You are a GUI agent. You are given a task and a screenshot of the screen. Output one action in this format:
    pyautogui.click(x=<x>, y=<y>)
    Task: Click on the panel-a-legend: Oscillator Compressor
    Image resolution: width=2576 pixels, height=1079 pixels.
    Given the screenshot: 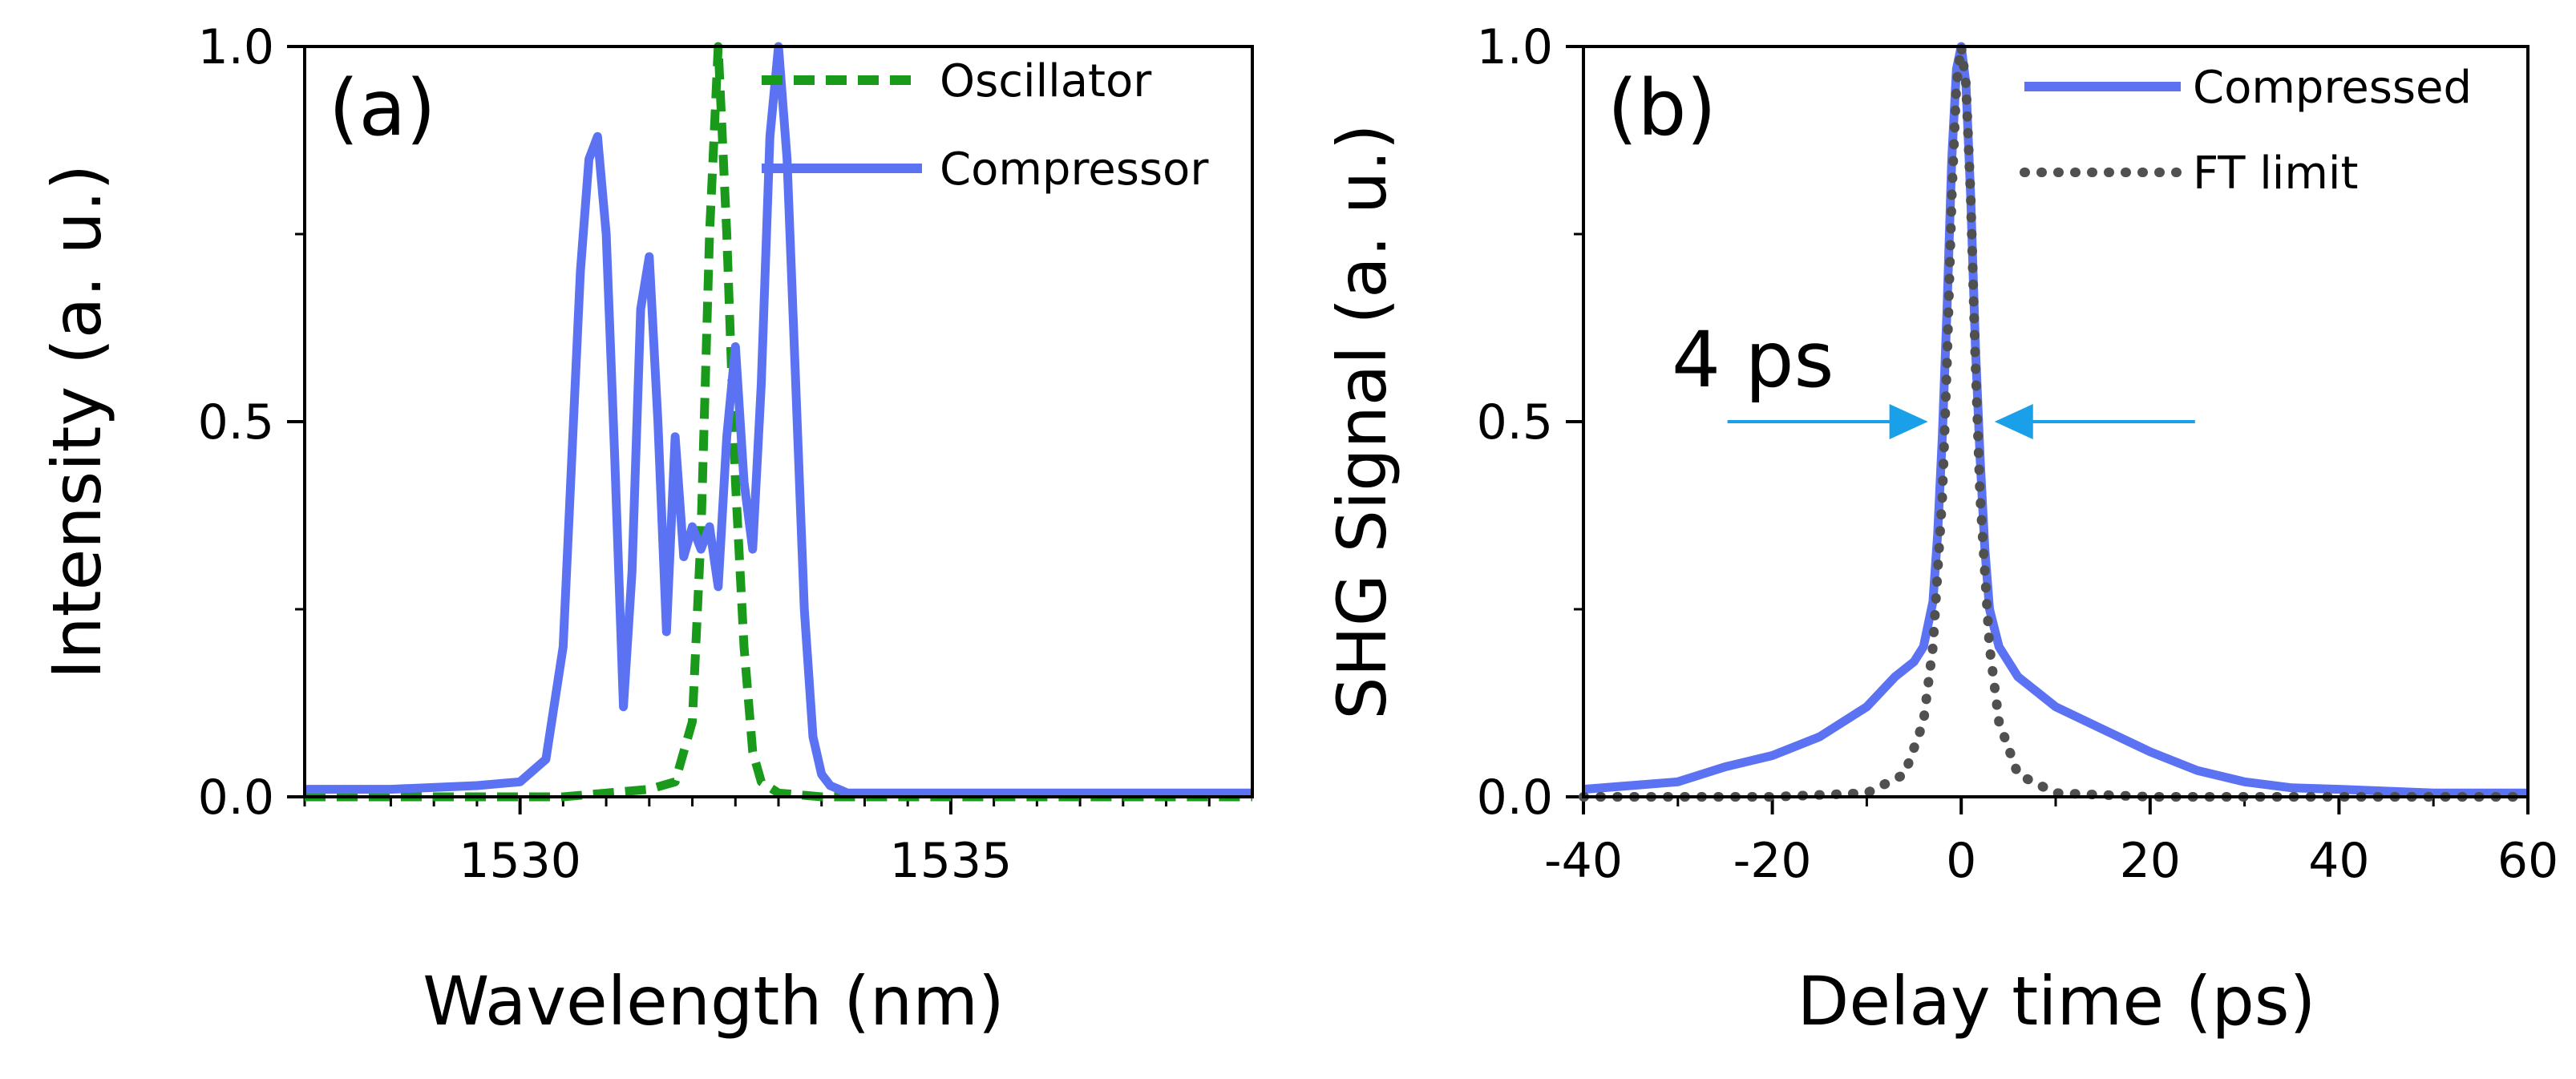 What is the action you would take?
    pyautogui.click(x=985, y=125)
    